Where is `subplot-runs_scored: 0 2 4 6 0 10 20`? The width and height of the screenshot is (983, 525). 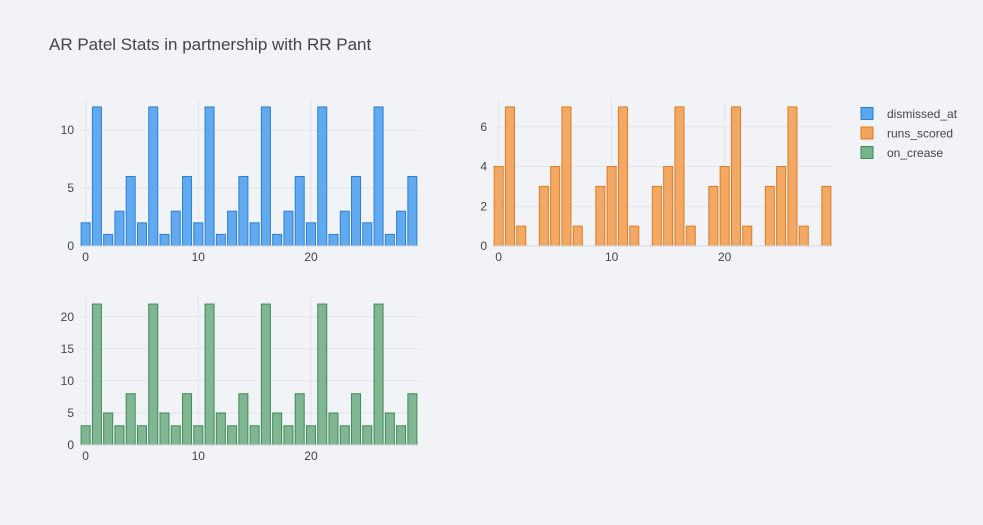
subplot-runs_scored: 0 2 4 6 0 10 20 is located at coordinates (656, 182).